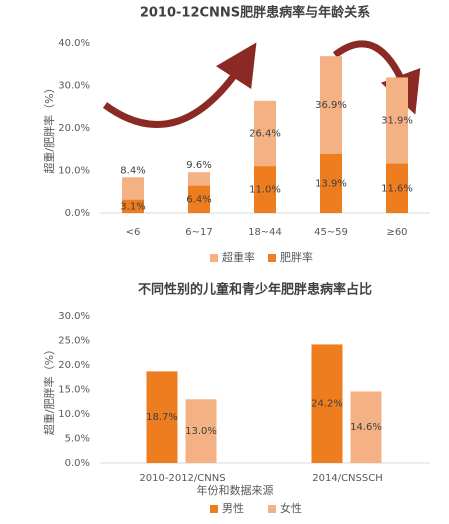  Describe the element at coordinates (255, 290) in the screenshot. I see `chart-title: 不同性别的儿童和青少年肥胖患病率占比` at that location.